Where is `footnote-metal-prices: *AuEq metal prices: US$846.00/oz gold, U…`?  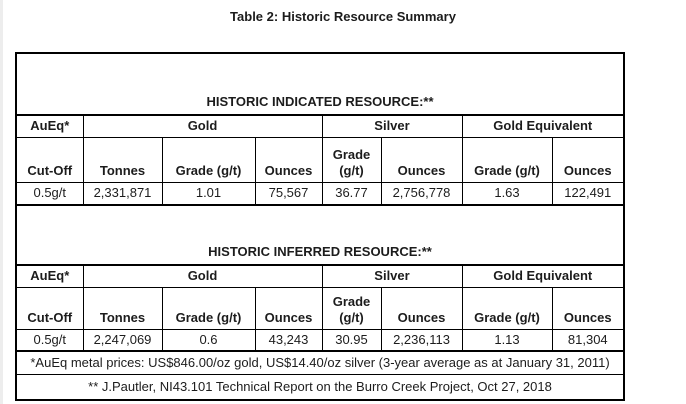
footnote-metal-prices: *AuEq metal prices: US$846.00/oz gold, U… is located at coordinates (320, 362).